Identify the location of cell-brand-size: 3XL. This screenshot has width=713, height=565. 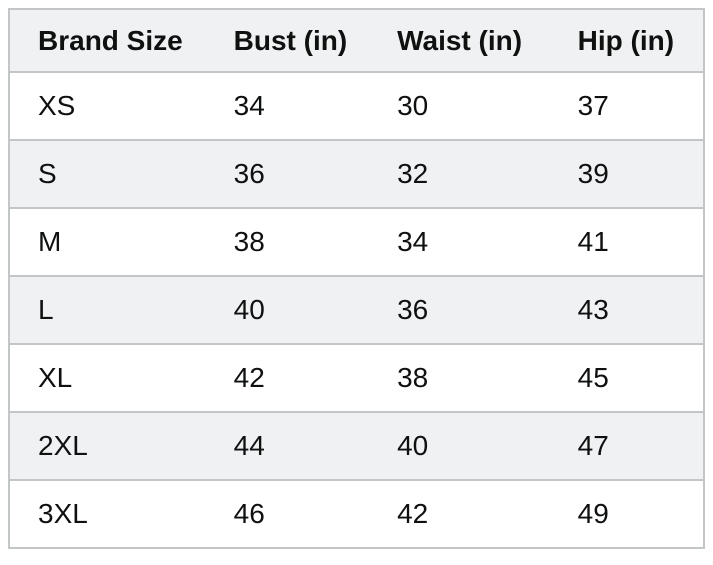
(121, 513).